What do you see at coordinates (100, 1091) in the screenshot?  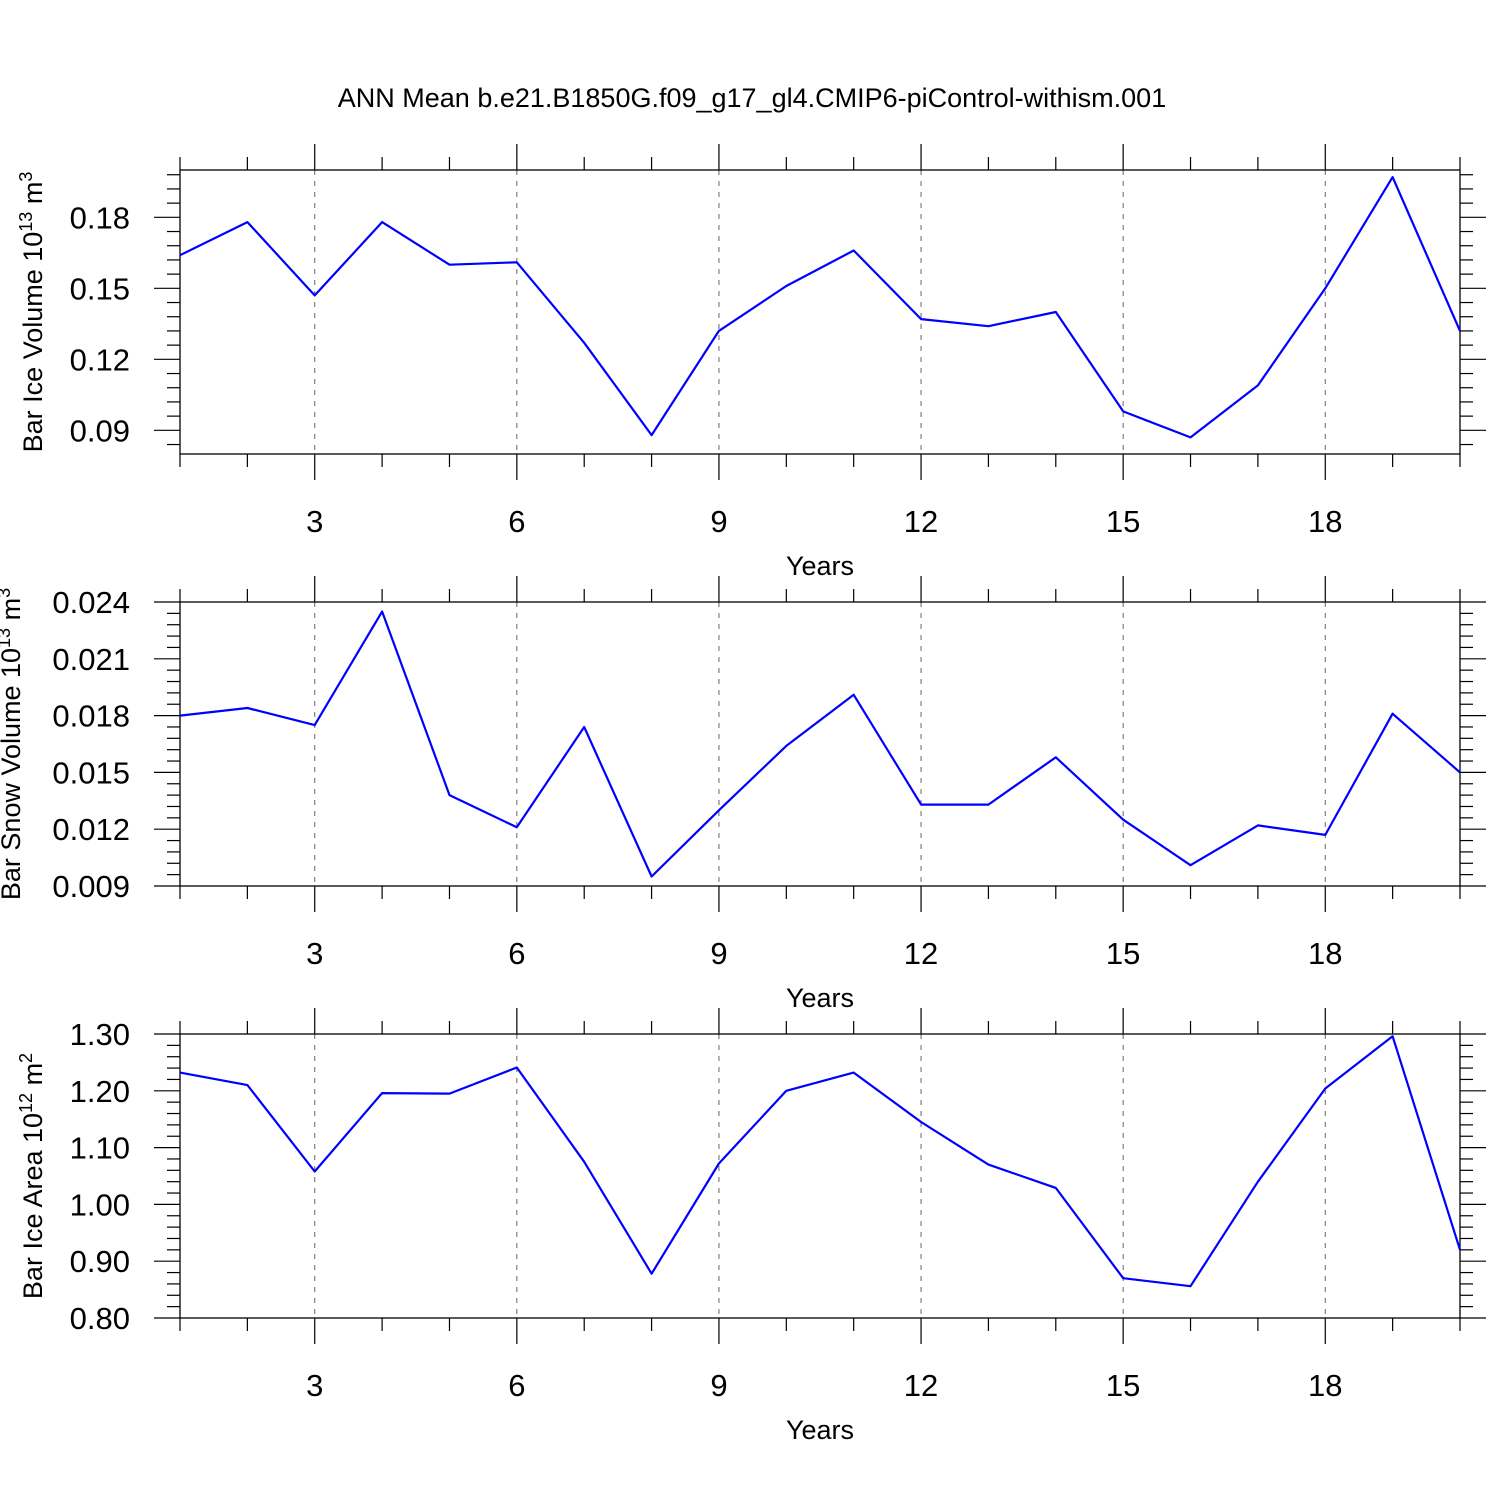 I see `y-tick-label: 1.20` at bounding box center [100, 1091].